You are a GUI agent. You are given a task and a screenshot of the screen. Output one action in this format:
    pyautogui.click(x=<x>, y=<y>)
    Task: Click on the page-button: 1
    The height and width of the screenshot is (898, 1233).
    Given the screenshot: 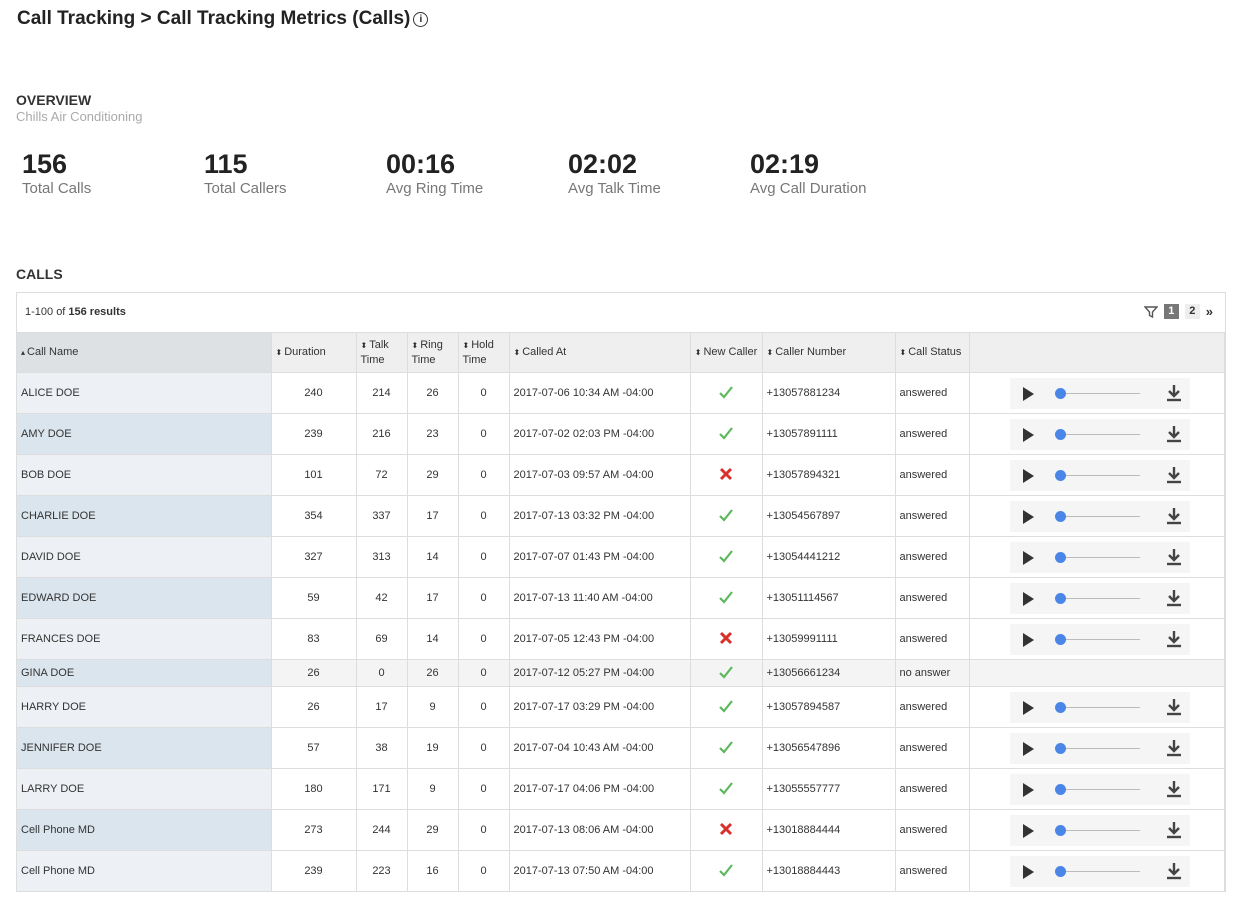 What is the action you would take?
    pyautogui.click(x=1171, y=311)
    